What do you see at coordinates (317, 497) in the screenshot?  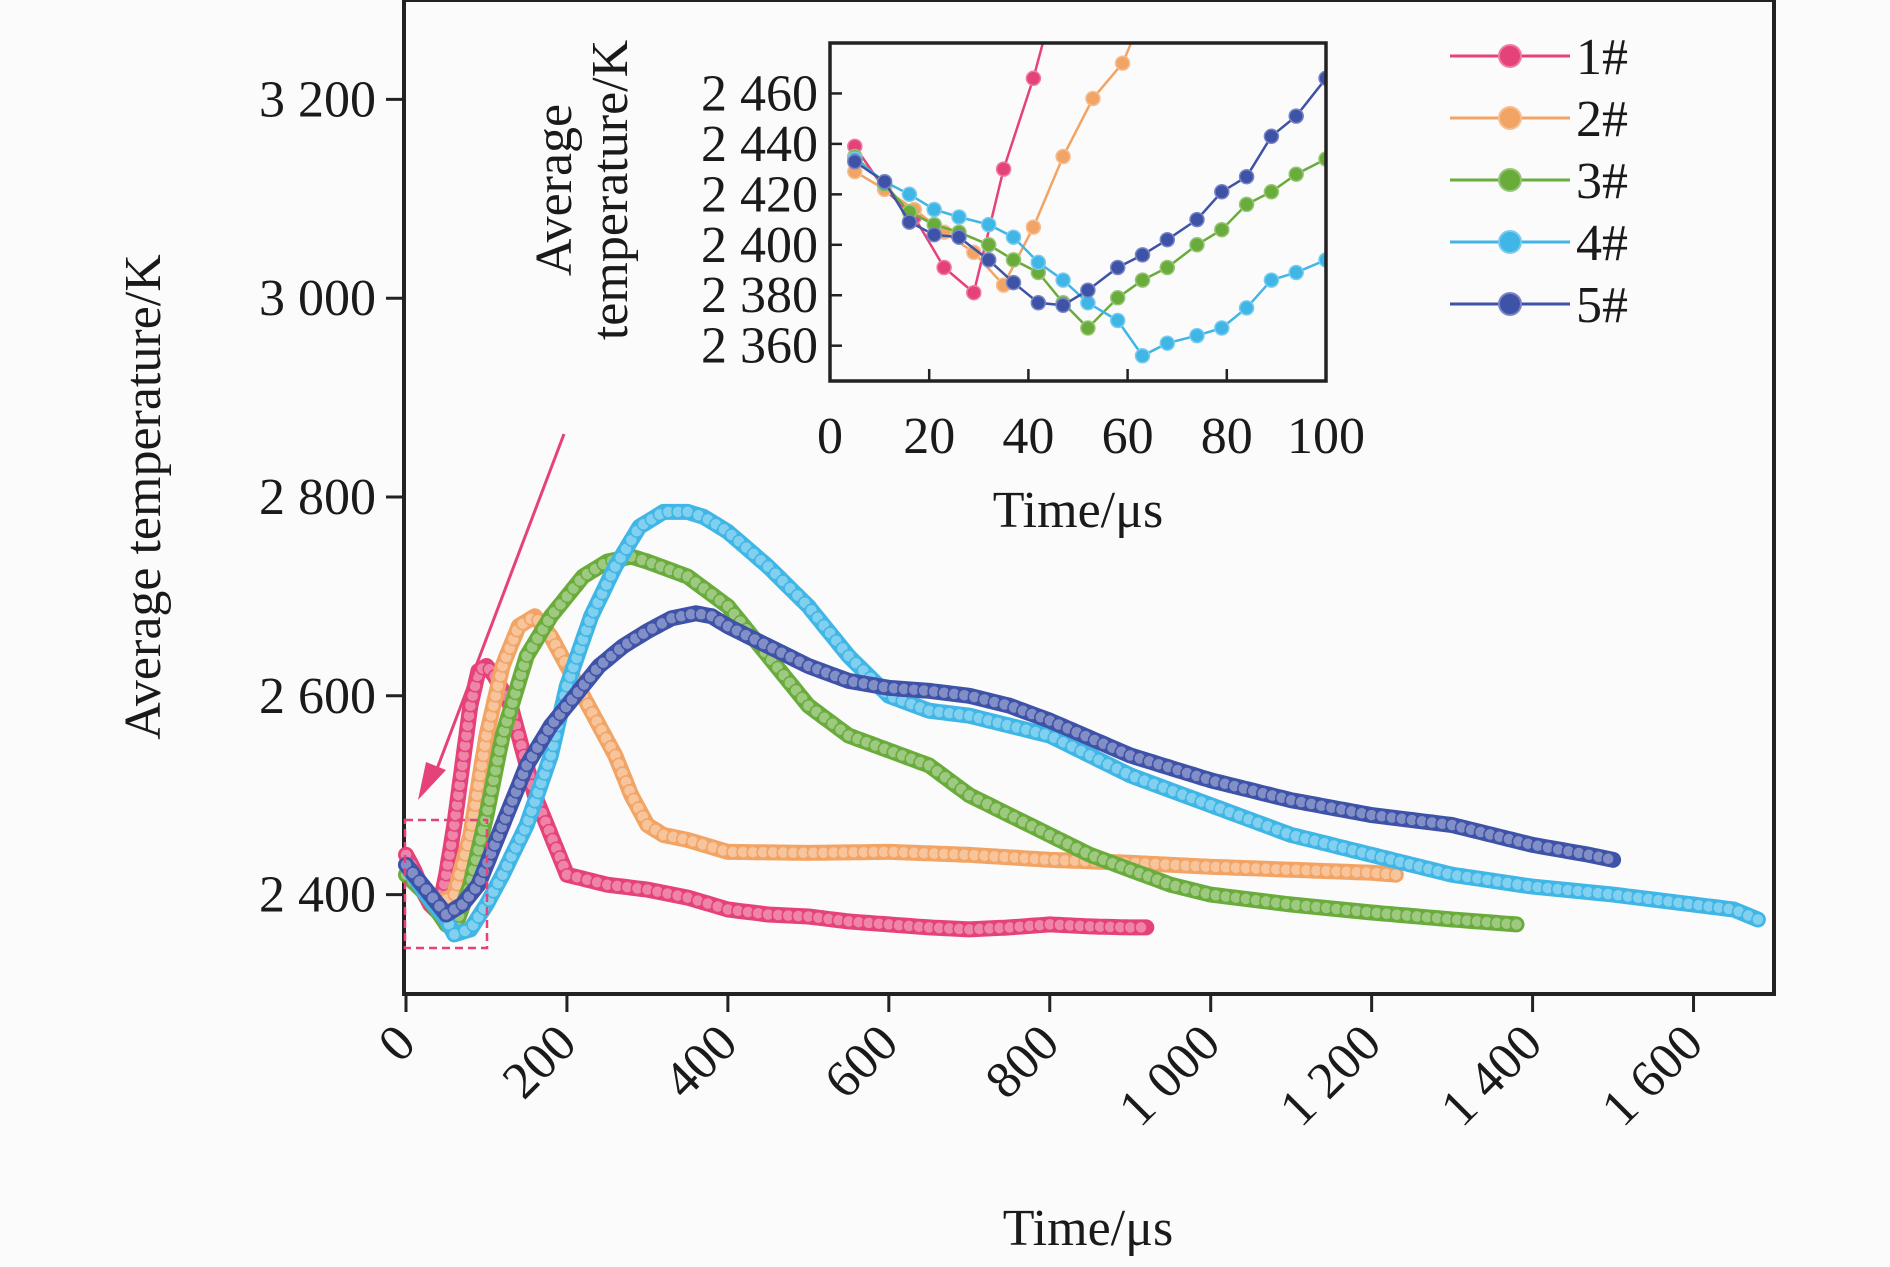 I see `main-y-tick-label: 2 800` at bounding box center [317, 497].